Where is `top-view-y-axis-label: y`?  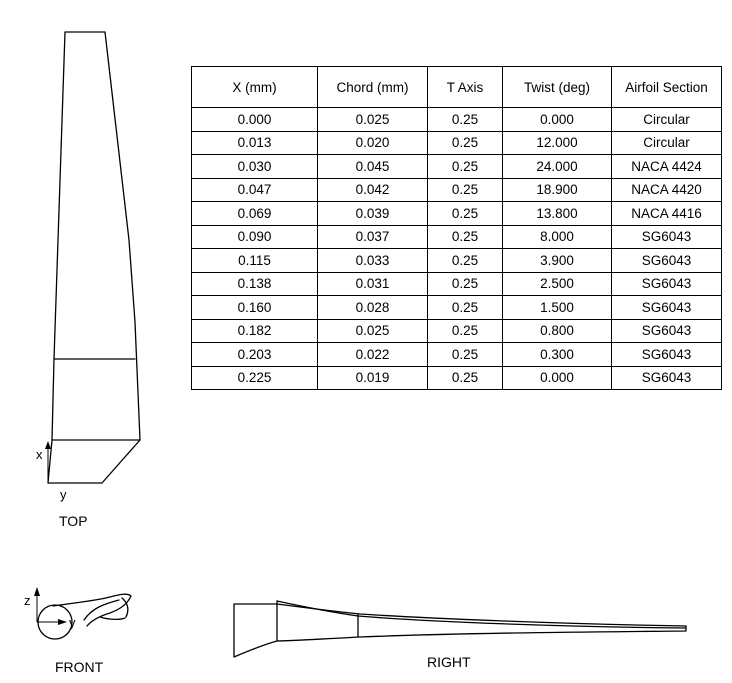
top-view-y-axis-label: y is located at coordinates (63, 494).